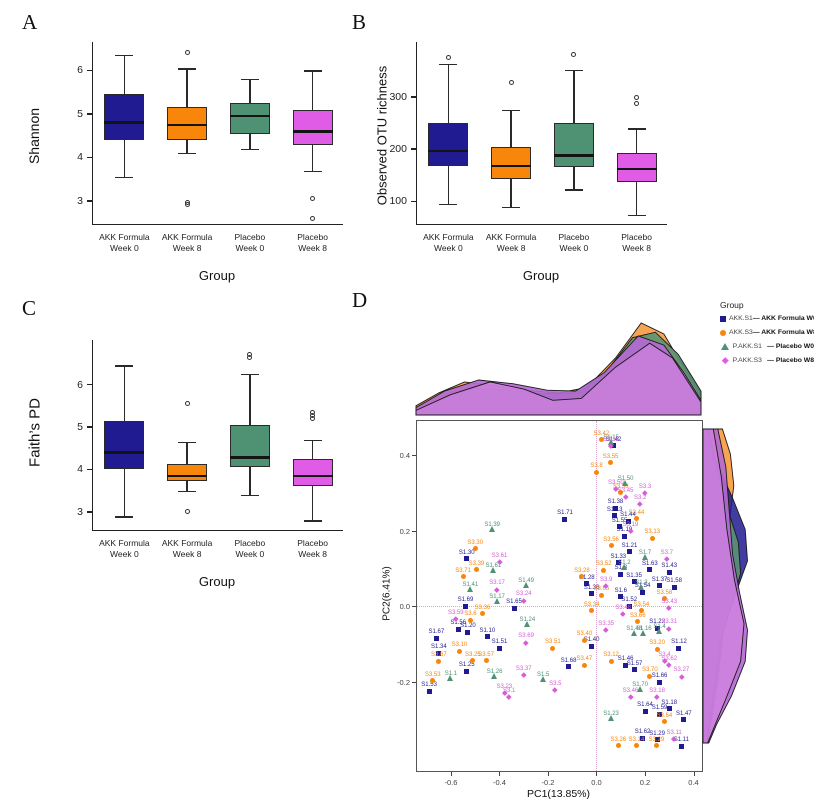  I want to click on scatter-point-label: S1.1, so click(451, 674).